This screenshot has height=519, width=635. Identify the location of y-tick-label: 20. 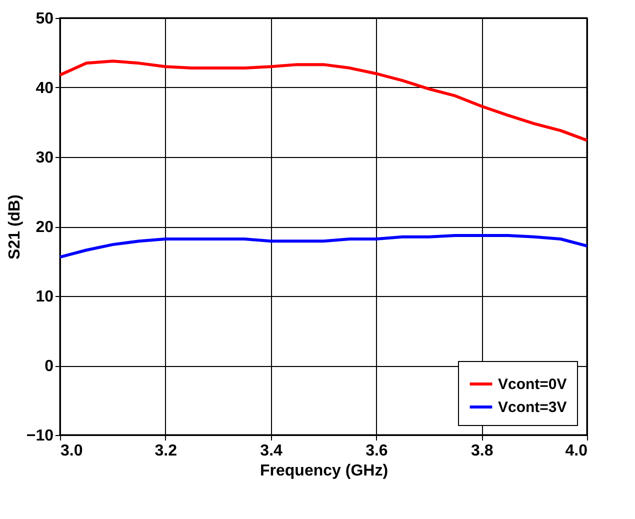
(45, 227).